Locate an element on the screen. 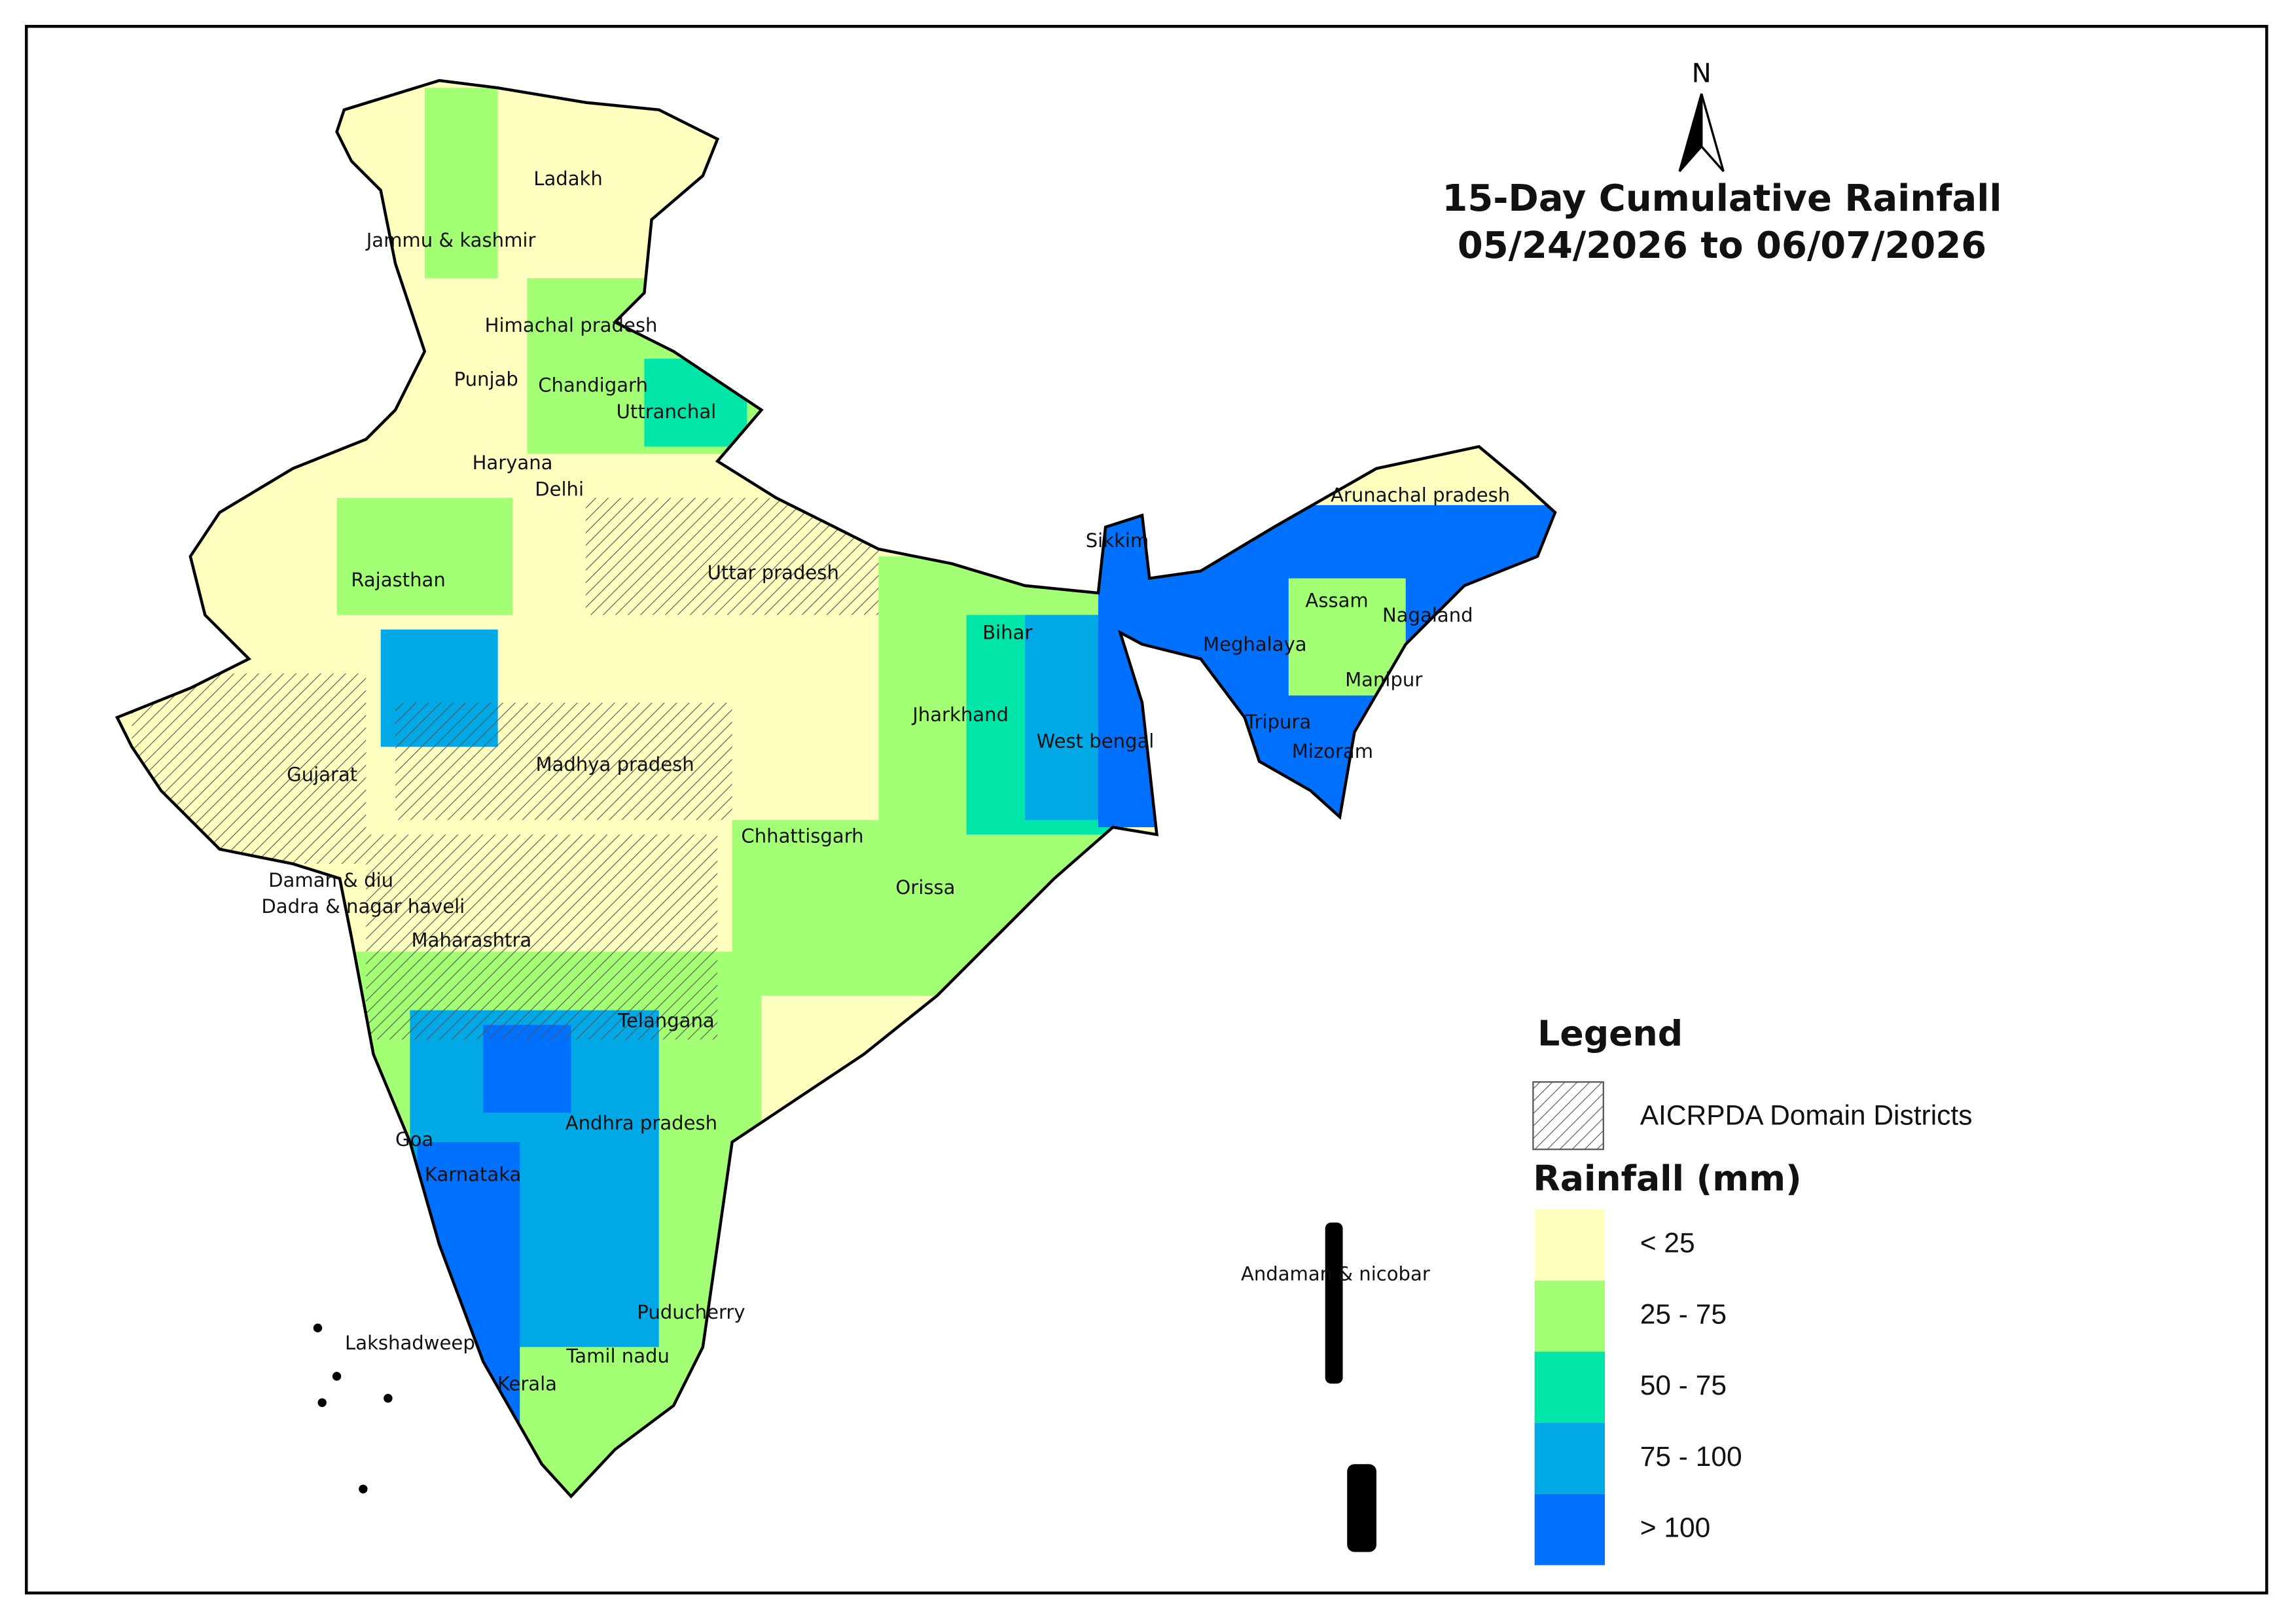 This screenshot has height=1623, width=2296. north-arrow-left is located at coordinates (1690, 132).